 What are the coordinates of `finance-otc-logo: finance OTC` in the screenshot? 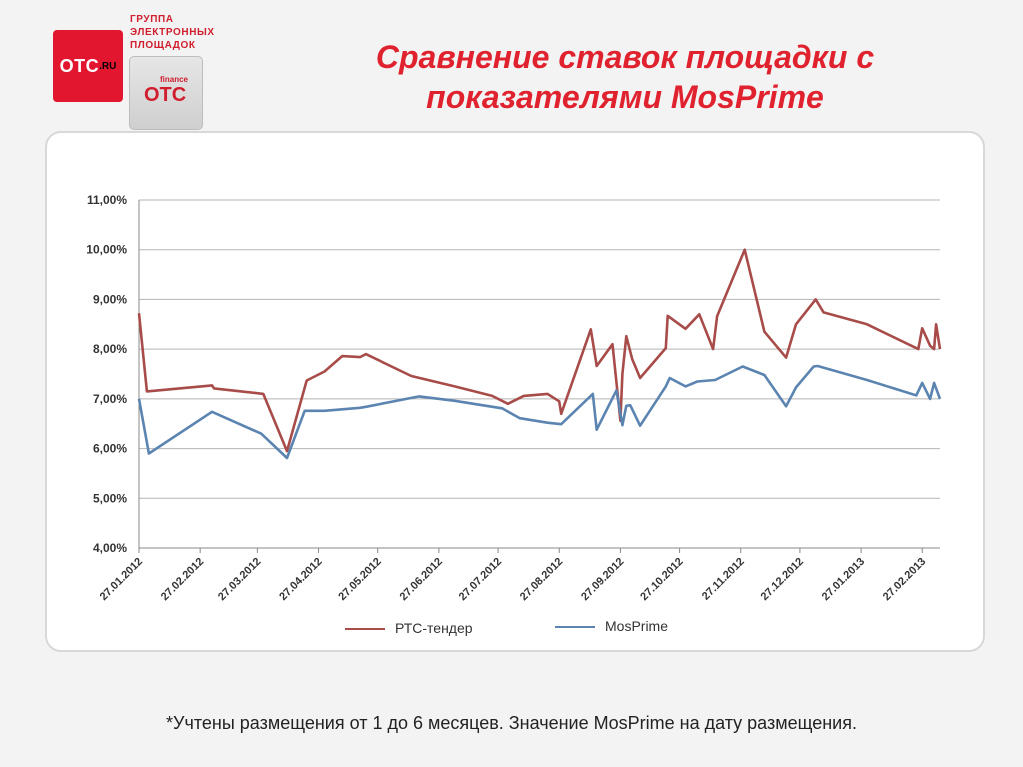 It's located at (166, 93).